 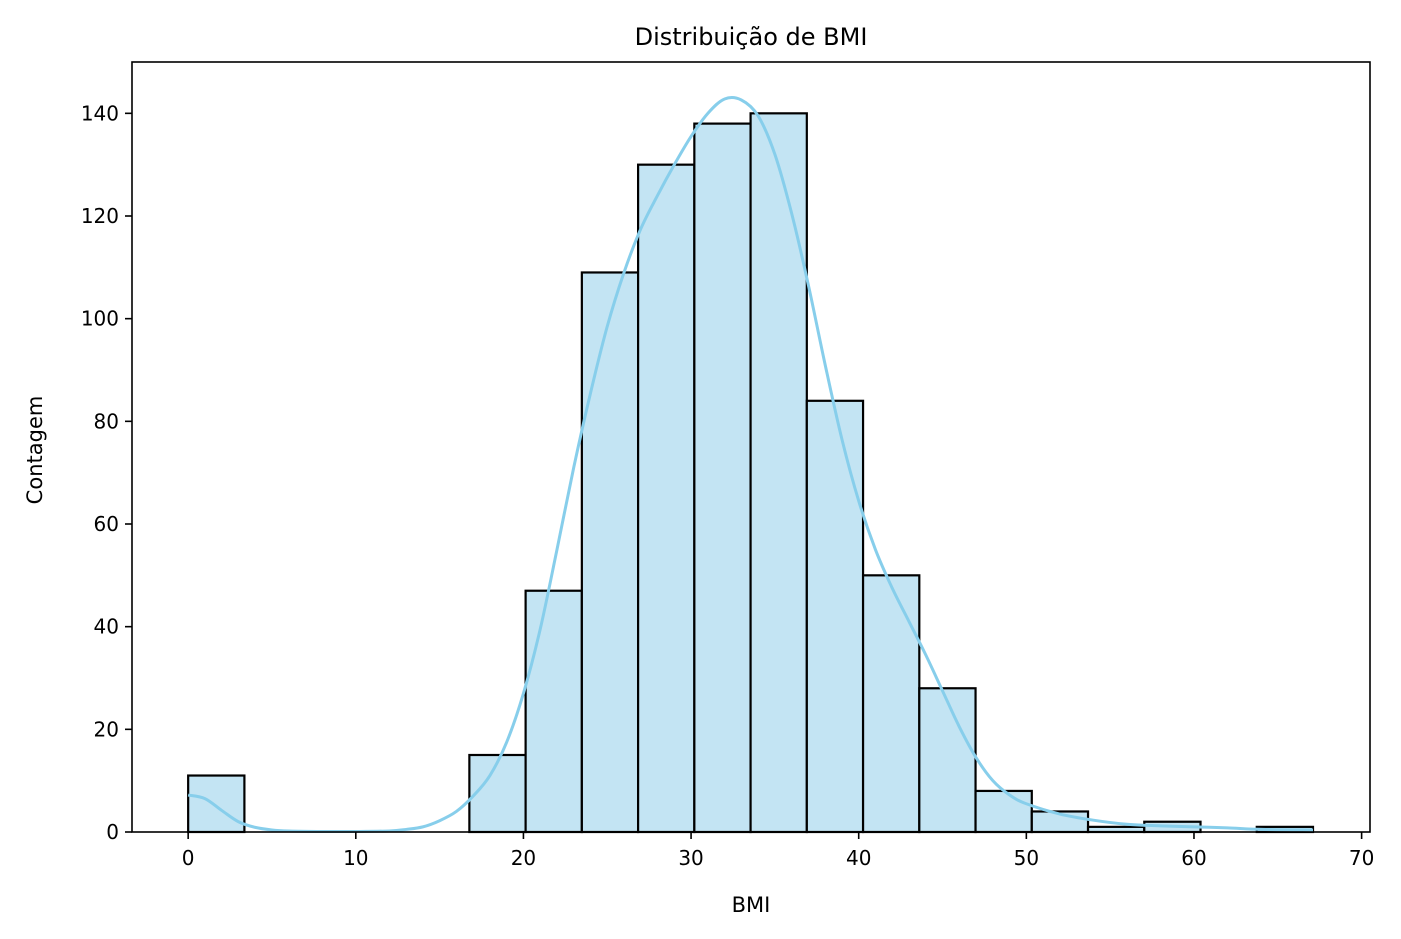 What do you see at coordinates (106, 421) in the screenshot?
I see `y-tick-label: 80` at bounding box center [106, 421].